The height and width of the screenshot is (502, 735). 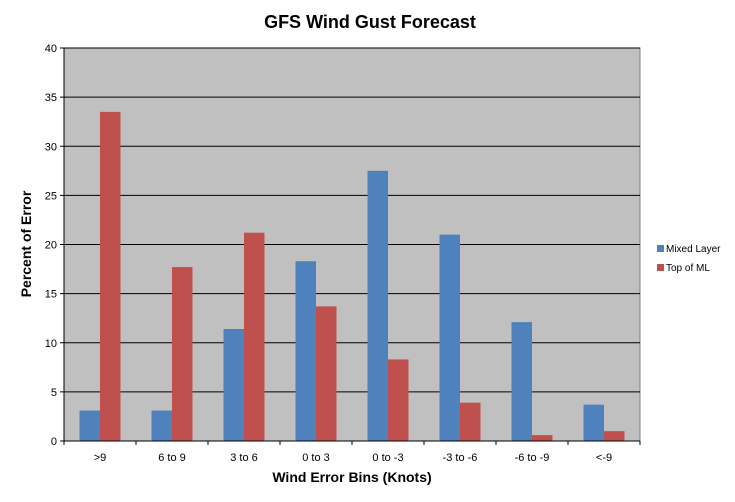 What do you see at coordinates (51, 246) in the screenshot?
I see `y-tick-label: 20` at bounding box center [51, 246].